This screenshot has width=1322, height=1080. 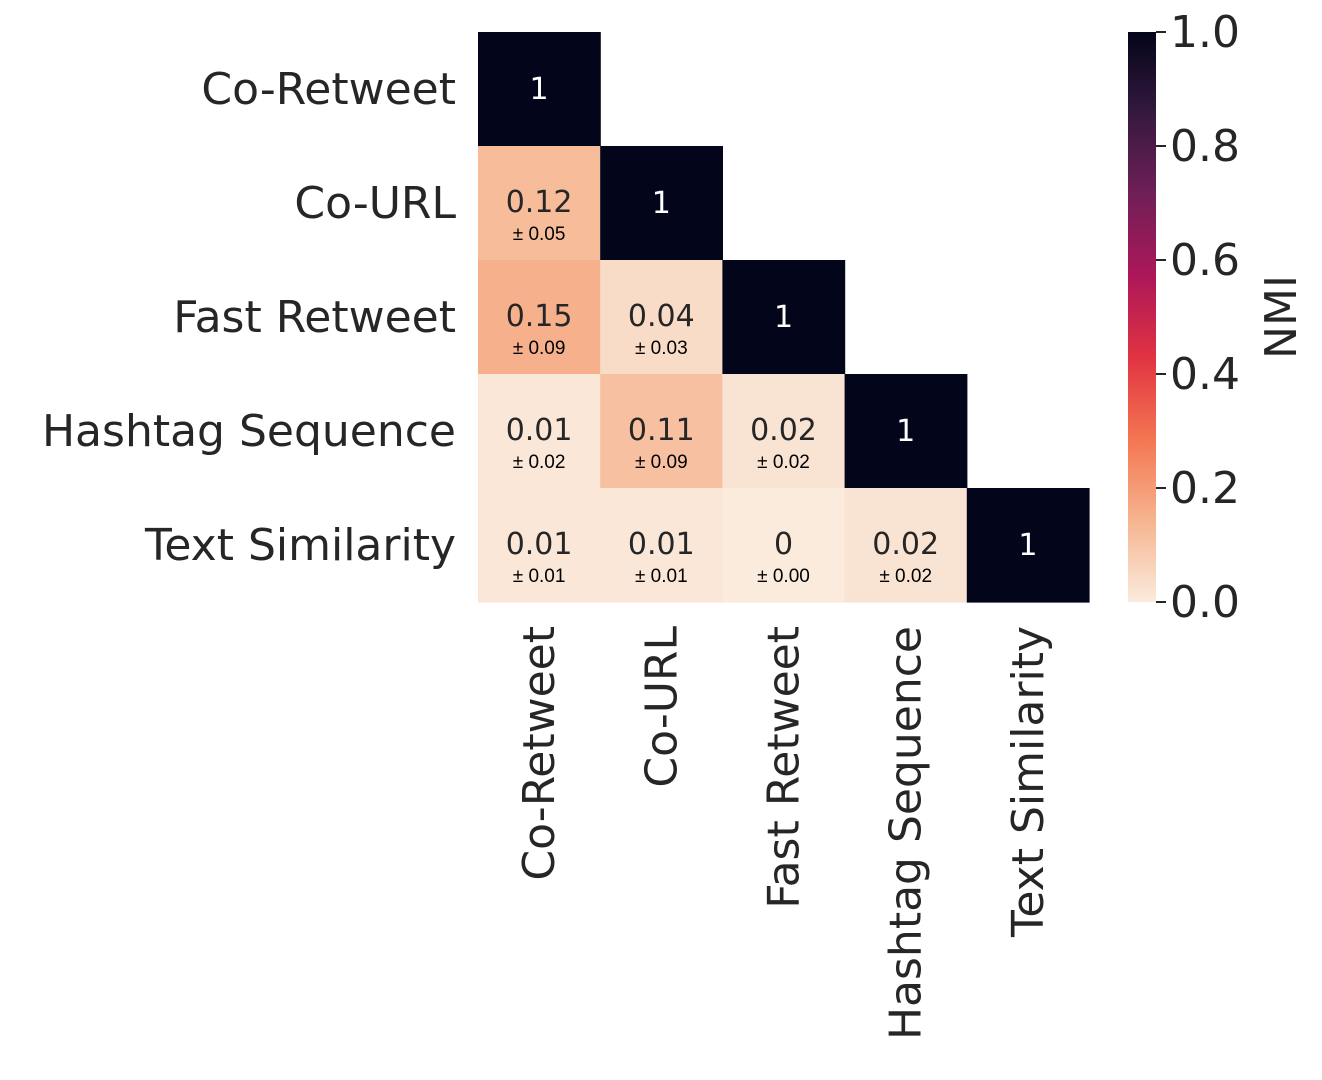 What do you see at coordinates (783, 576) in the screenshot?
I see `cell-error-label: ± 0.00` at bounding box center [783, 576].